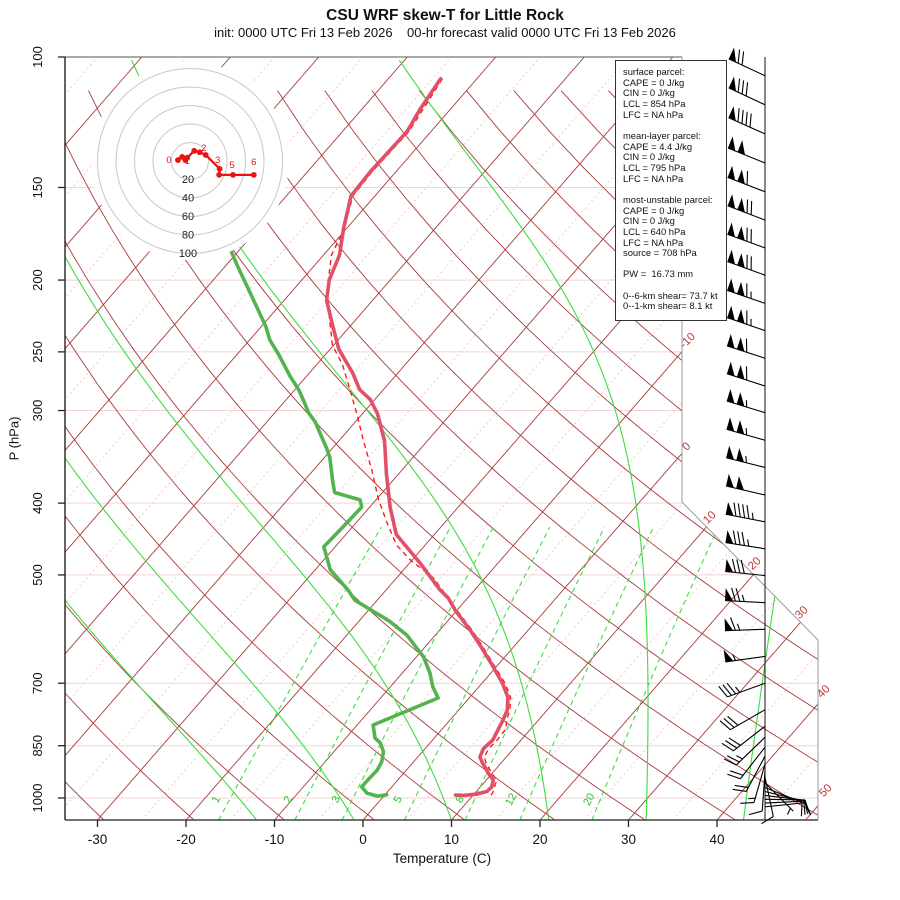 The width and height of the screenshot is (900, 900). What do you see at coordinates (539, 839) in the screenshot?
I see `x-tick-label: 20` at bounding box center [539, 839].